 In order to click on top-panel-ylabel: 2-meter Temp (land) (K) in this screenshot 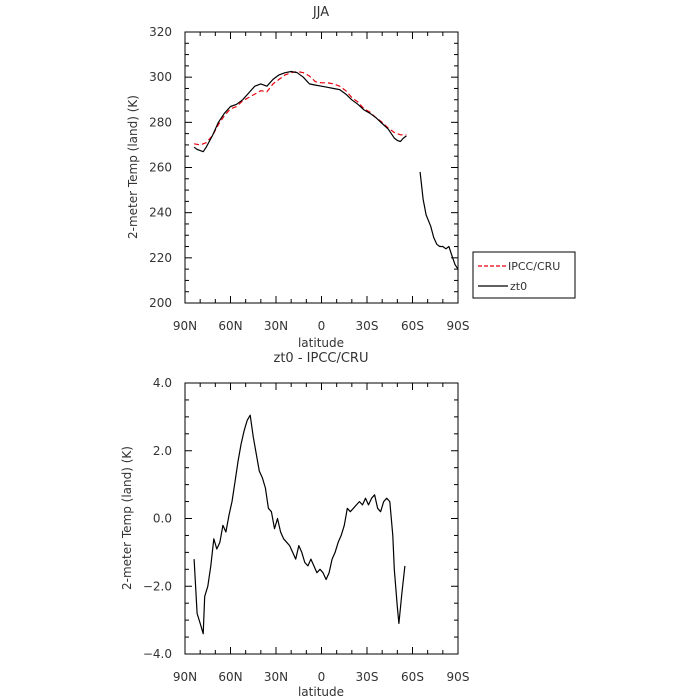, I will do `click(133, 167)`.